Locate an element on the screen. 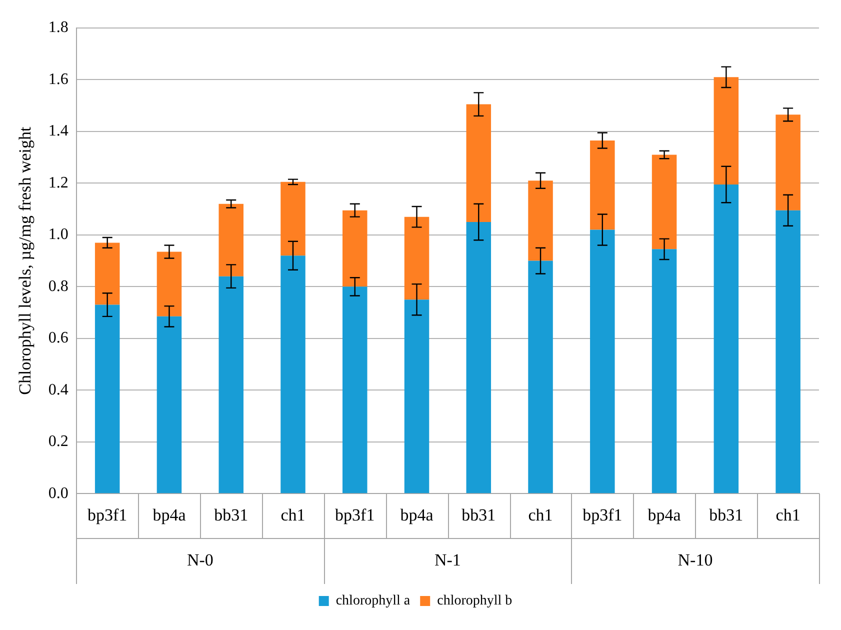 This screenshot has width=841, height=630. y-tick-label: 0.6 is located at coordinates (58, 338).